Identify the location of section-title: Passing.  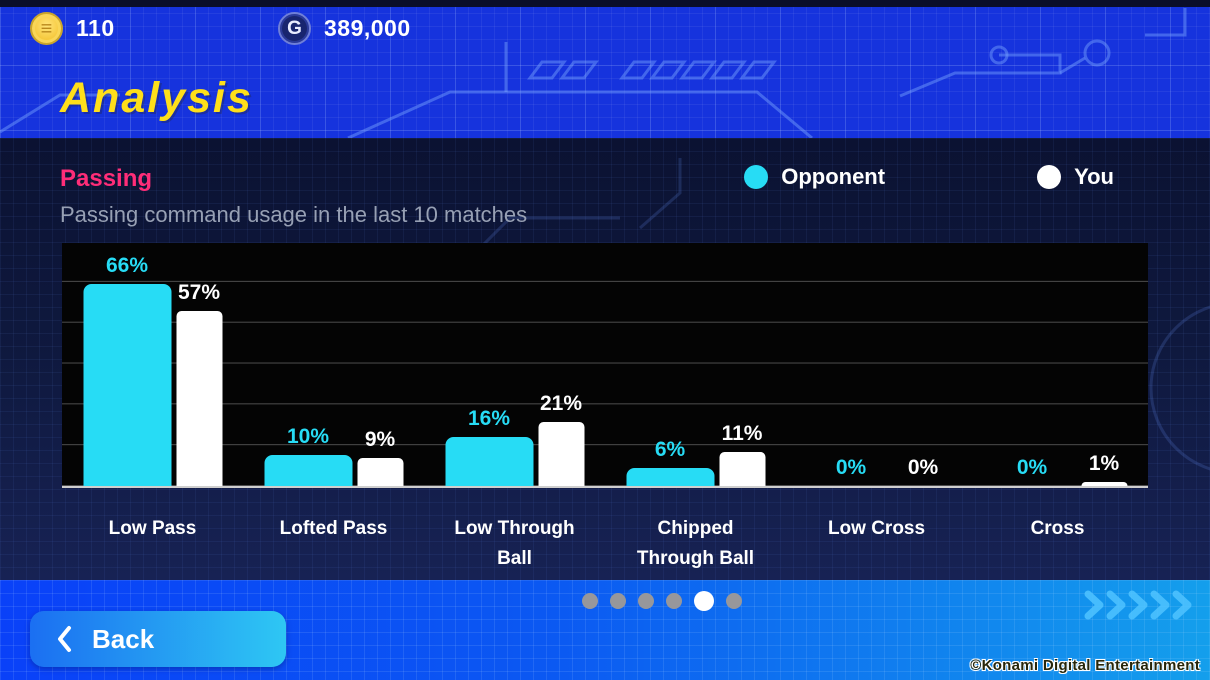
(106, 178).